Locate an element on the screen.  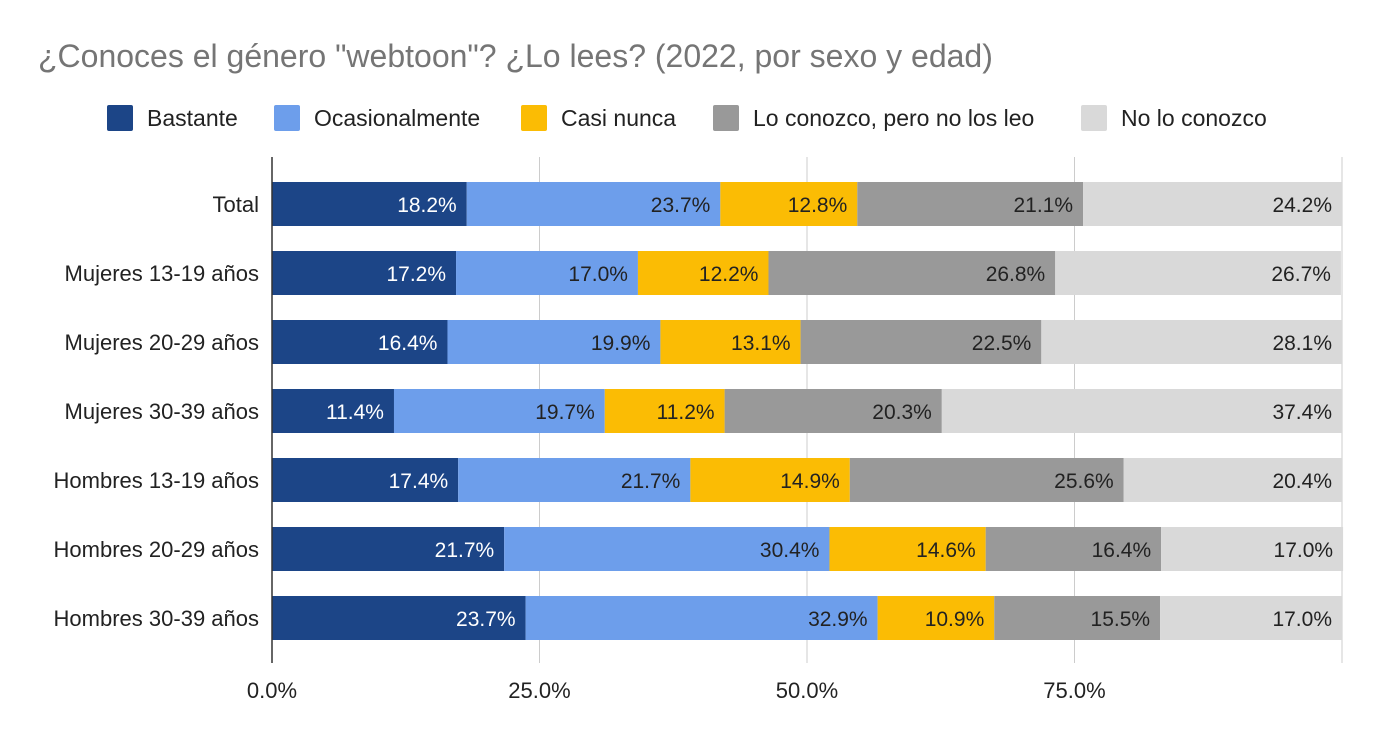
legend-label: Ocasionalmente is located at coordinates (397, 117).